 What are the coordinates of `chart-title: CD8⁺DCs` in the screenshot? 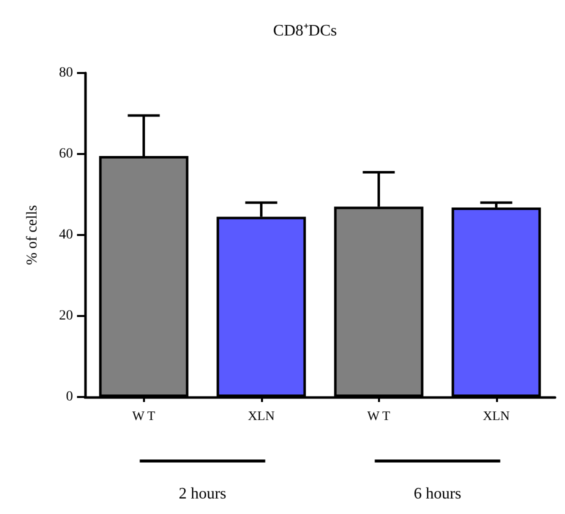 It's located at (305, 31).